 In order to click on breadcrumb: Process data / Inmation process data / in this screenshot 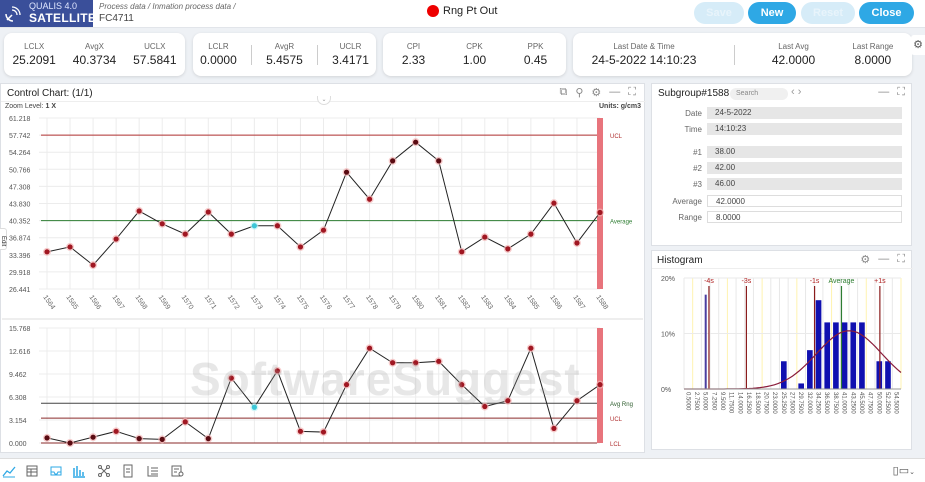, I will do `click(167, 6)`.